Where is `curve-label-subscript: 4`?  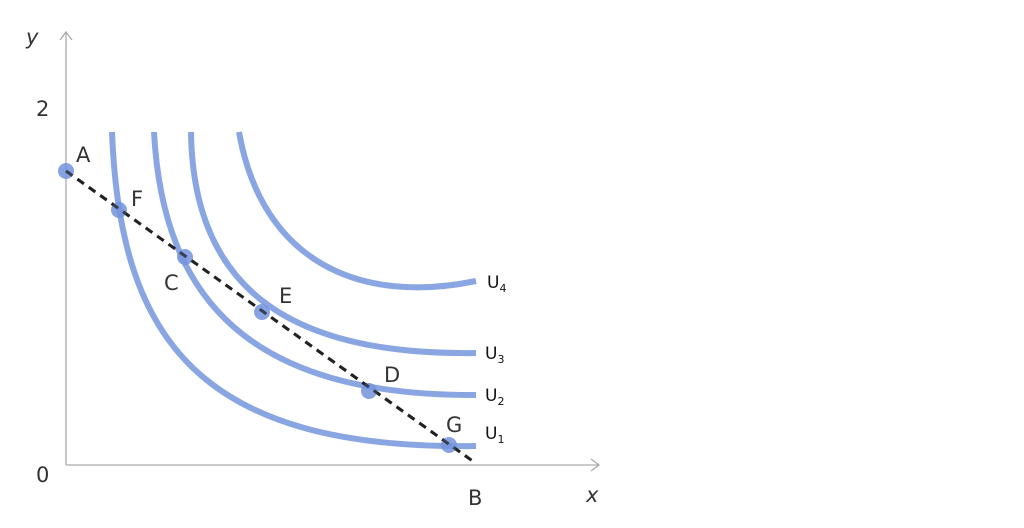
curve-label-subscript: 4 is located at coordinates (502, 288).